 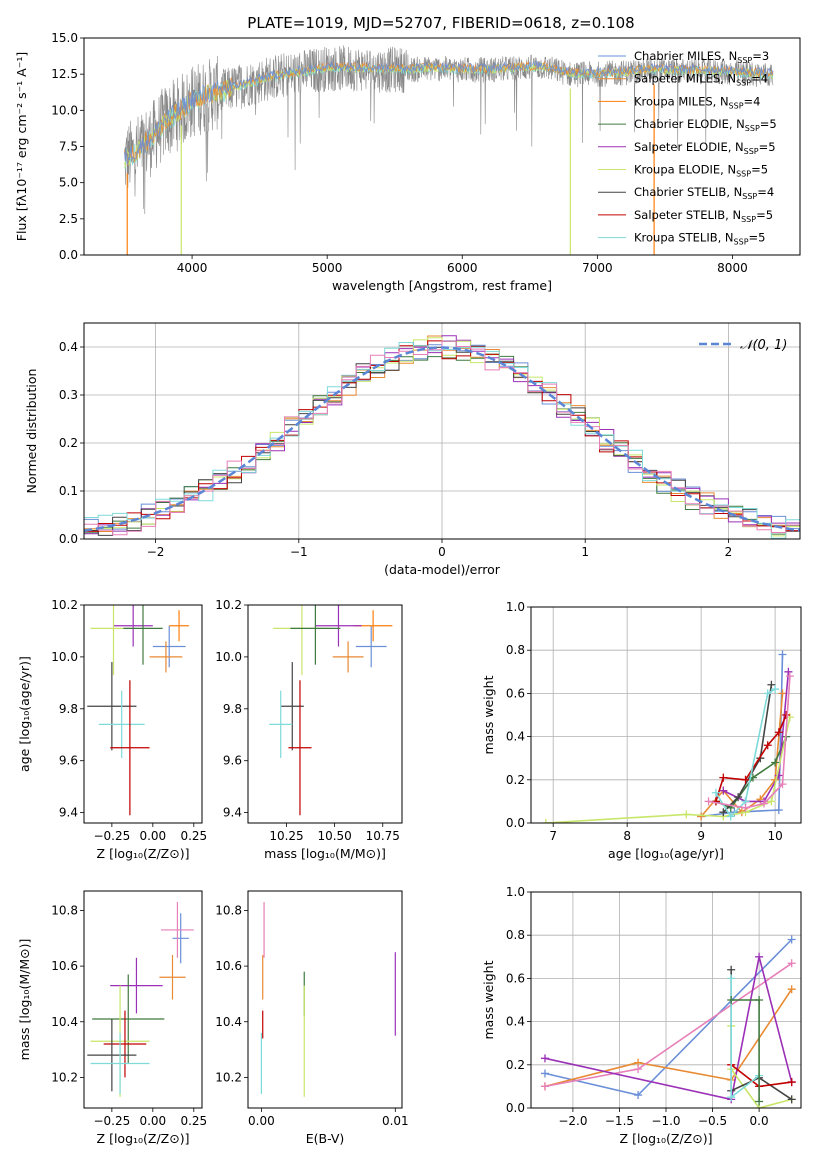 What do you see at coordinates (383, 836) in the screenshot?
I see `x-tick-label: 10.75` at bounding box center [383, 836].